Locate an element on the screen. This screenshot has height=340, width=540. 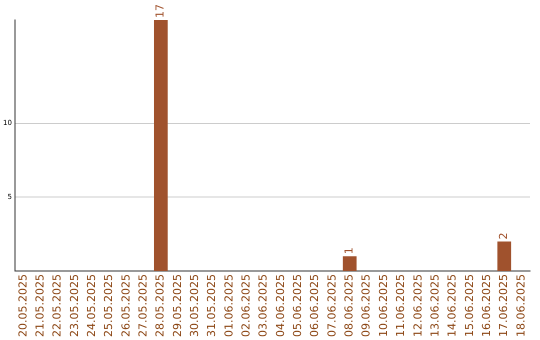
data-label: 1 is located at coordinates (349, 250).